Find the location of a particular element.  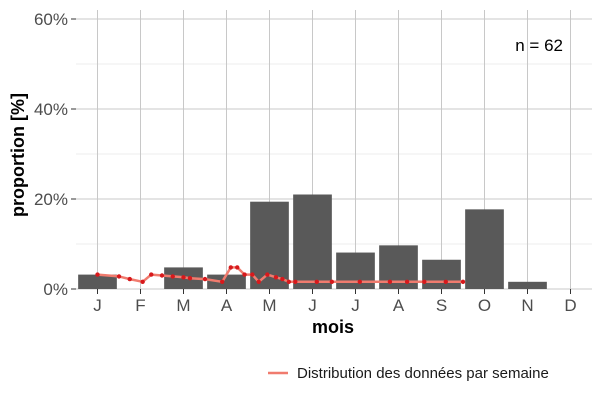

x-axis-title: mois is located at coordinates (333, 327).